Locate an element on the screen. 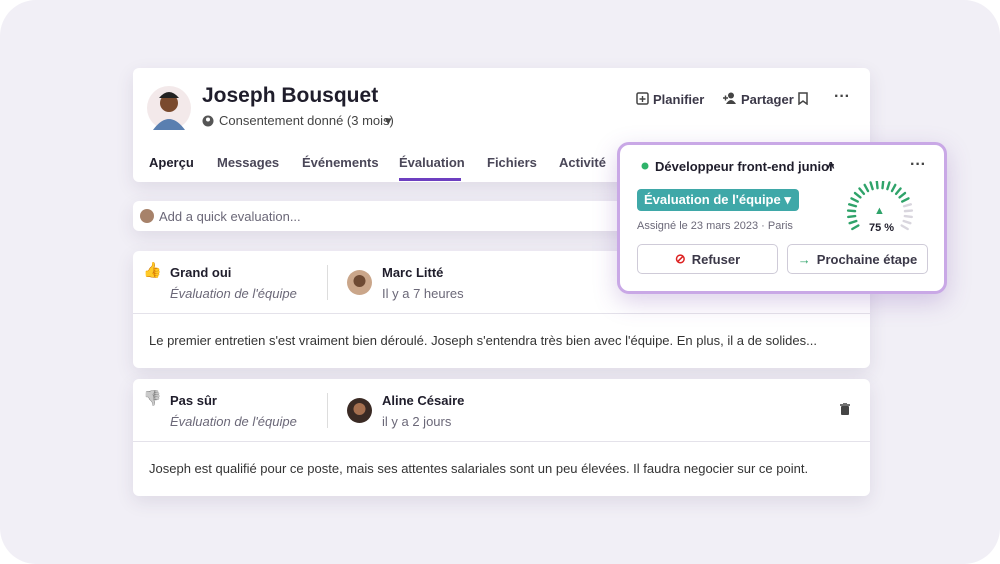  location: Paris is located at coordinates (780, 226).